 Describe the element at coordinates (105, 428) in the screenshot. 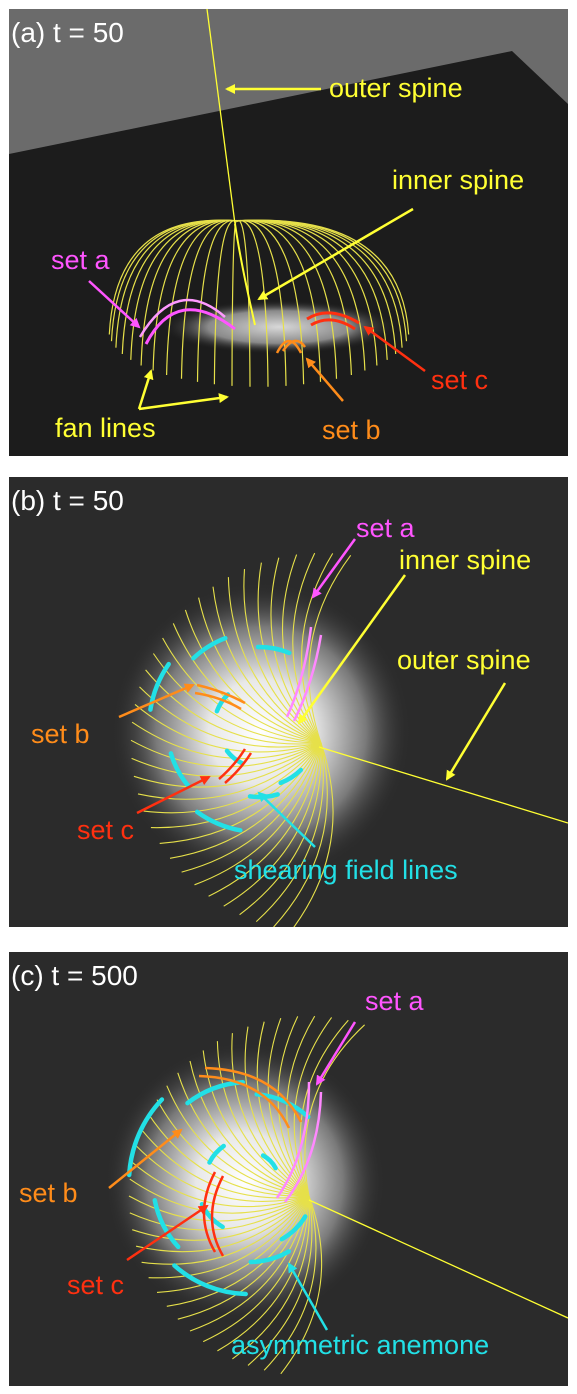

I see `fan-lines-label: fan lines` at that location.